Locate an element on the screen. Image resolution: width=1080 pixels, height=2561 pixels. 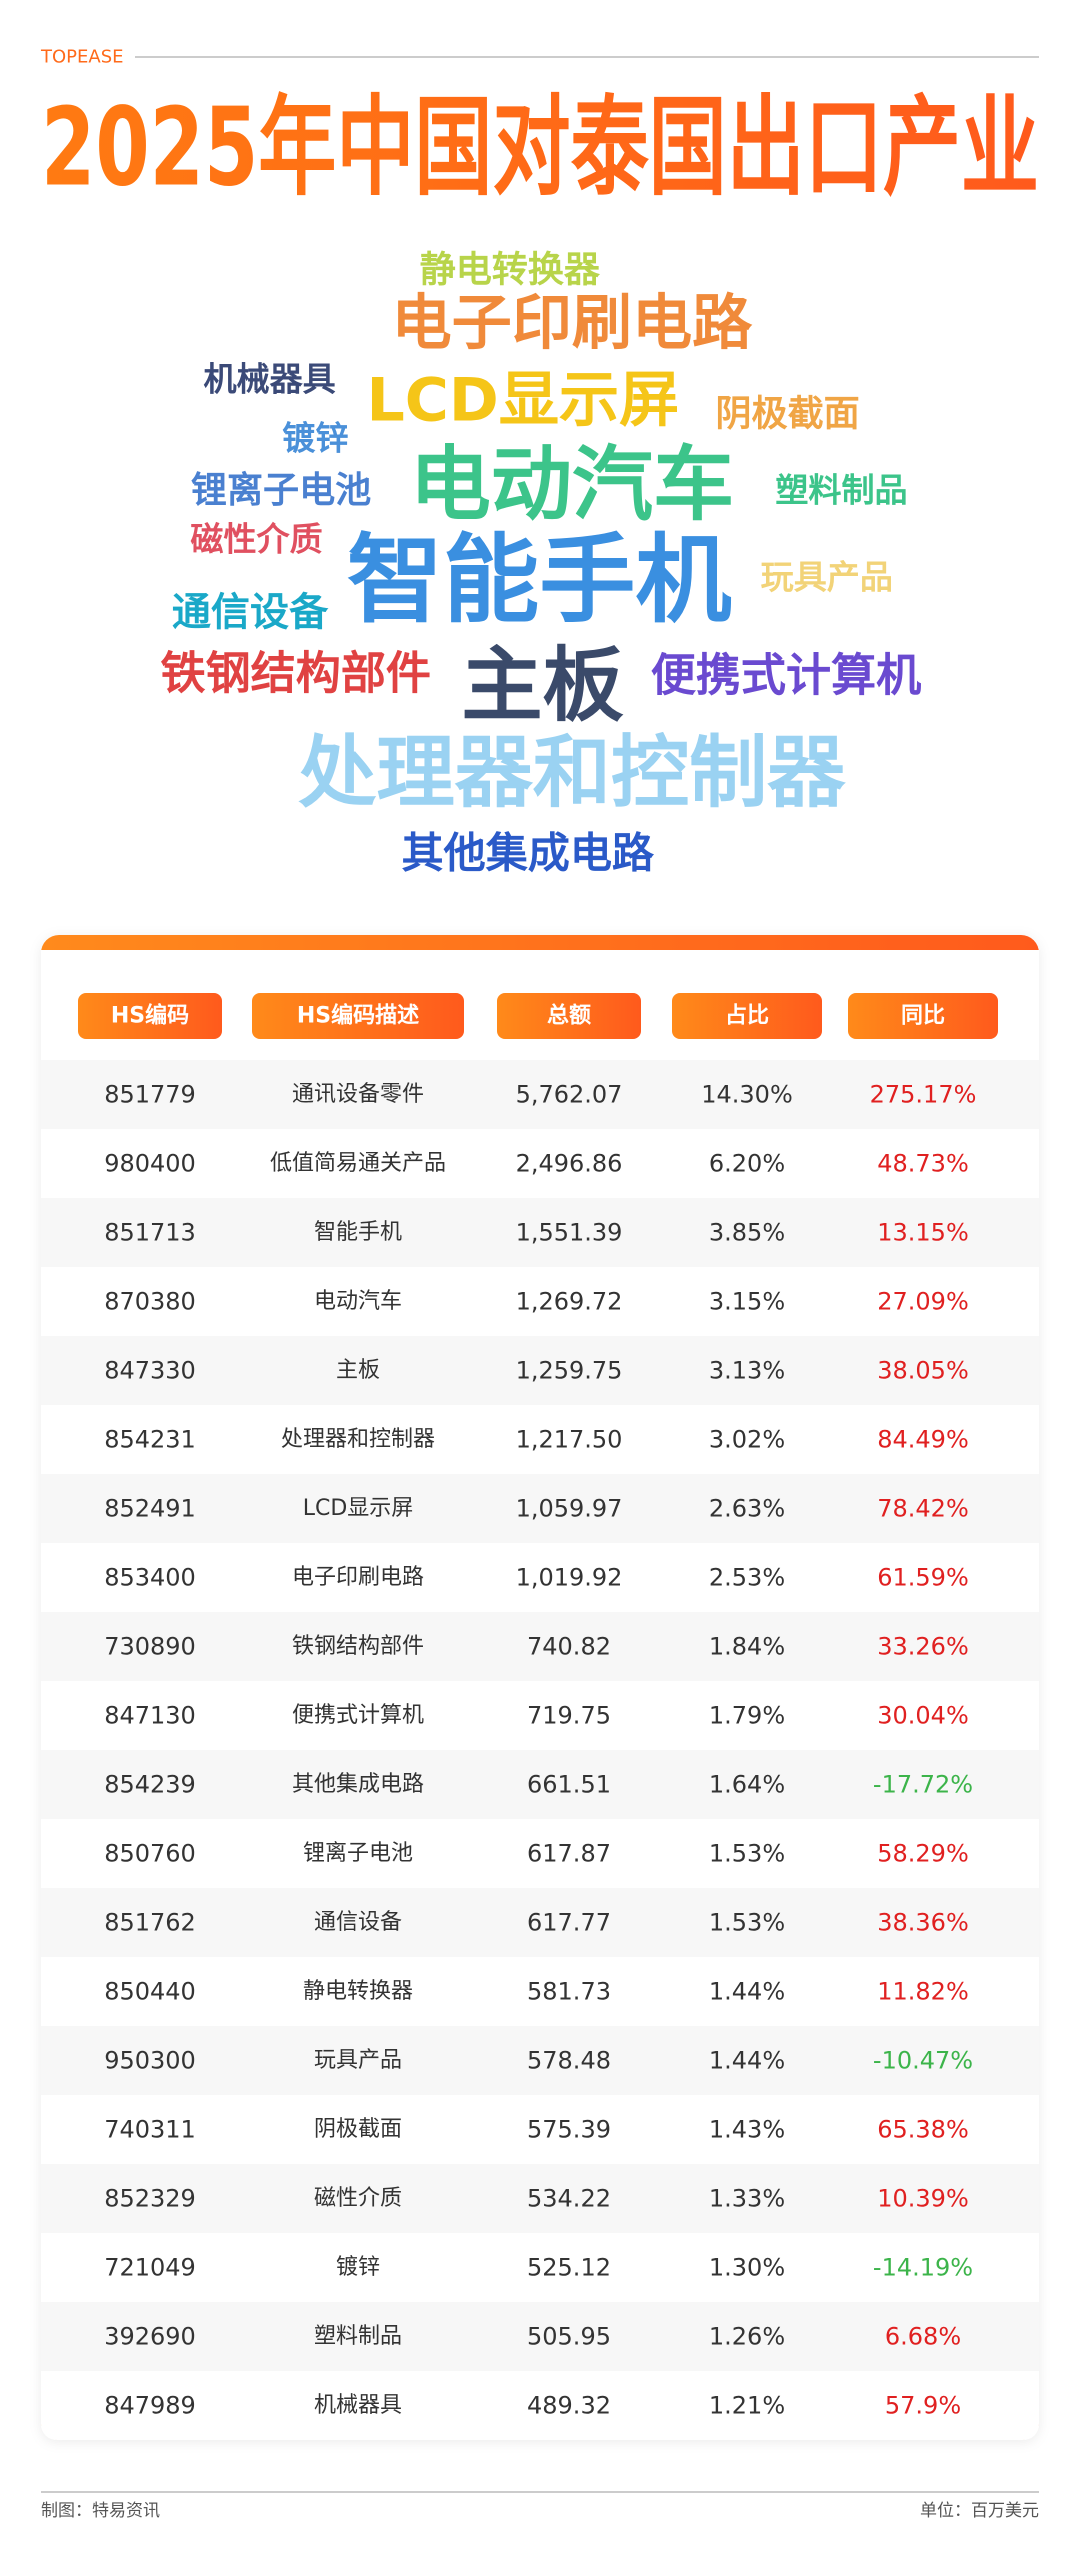
cell: -14.19% is located at coordinates (923, 2268).